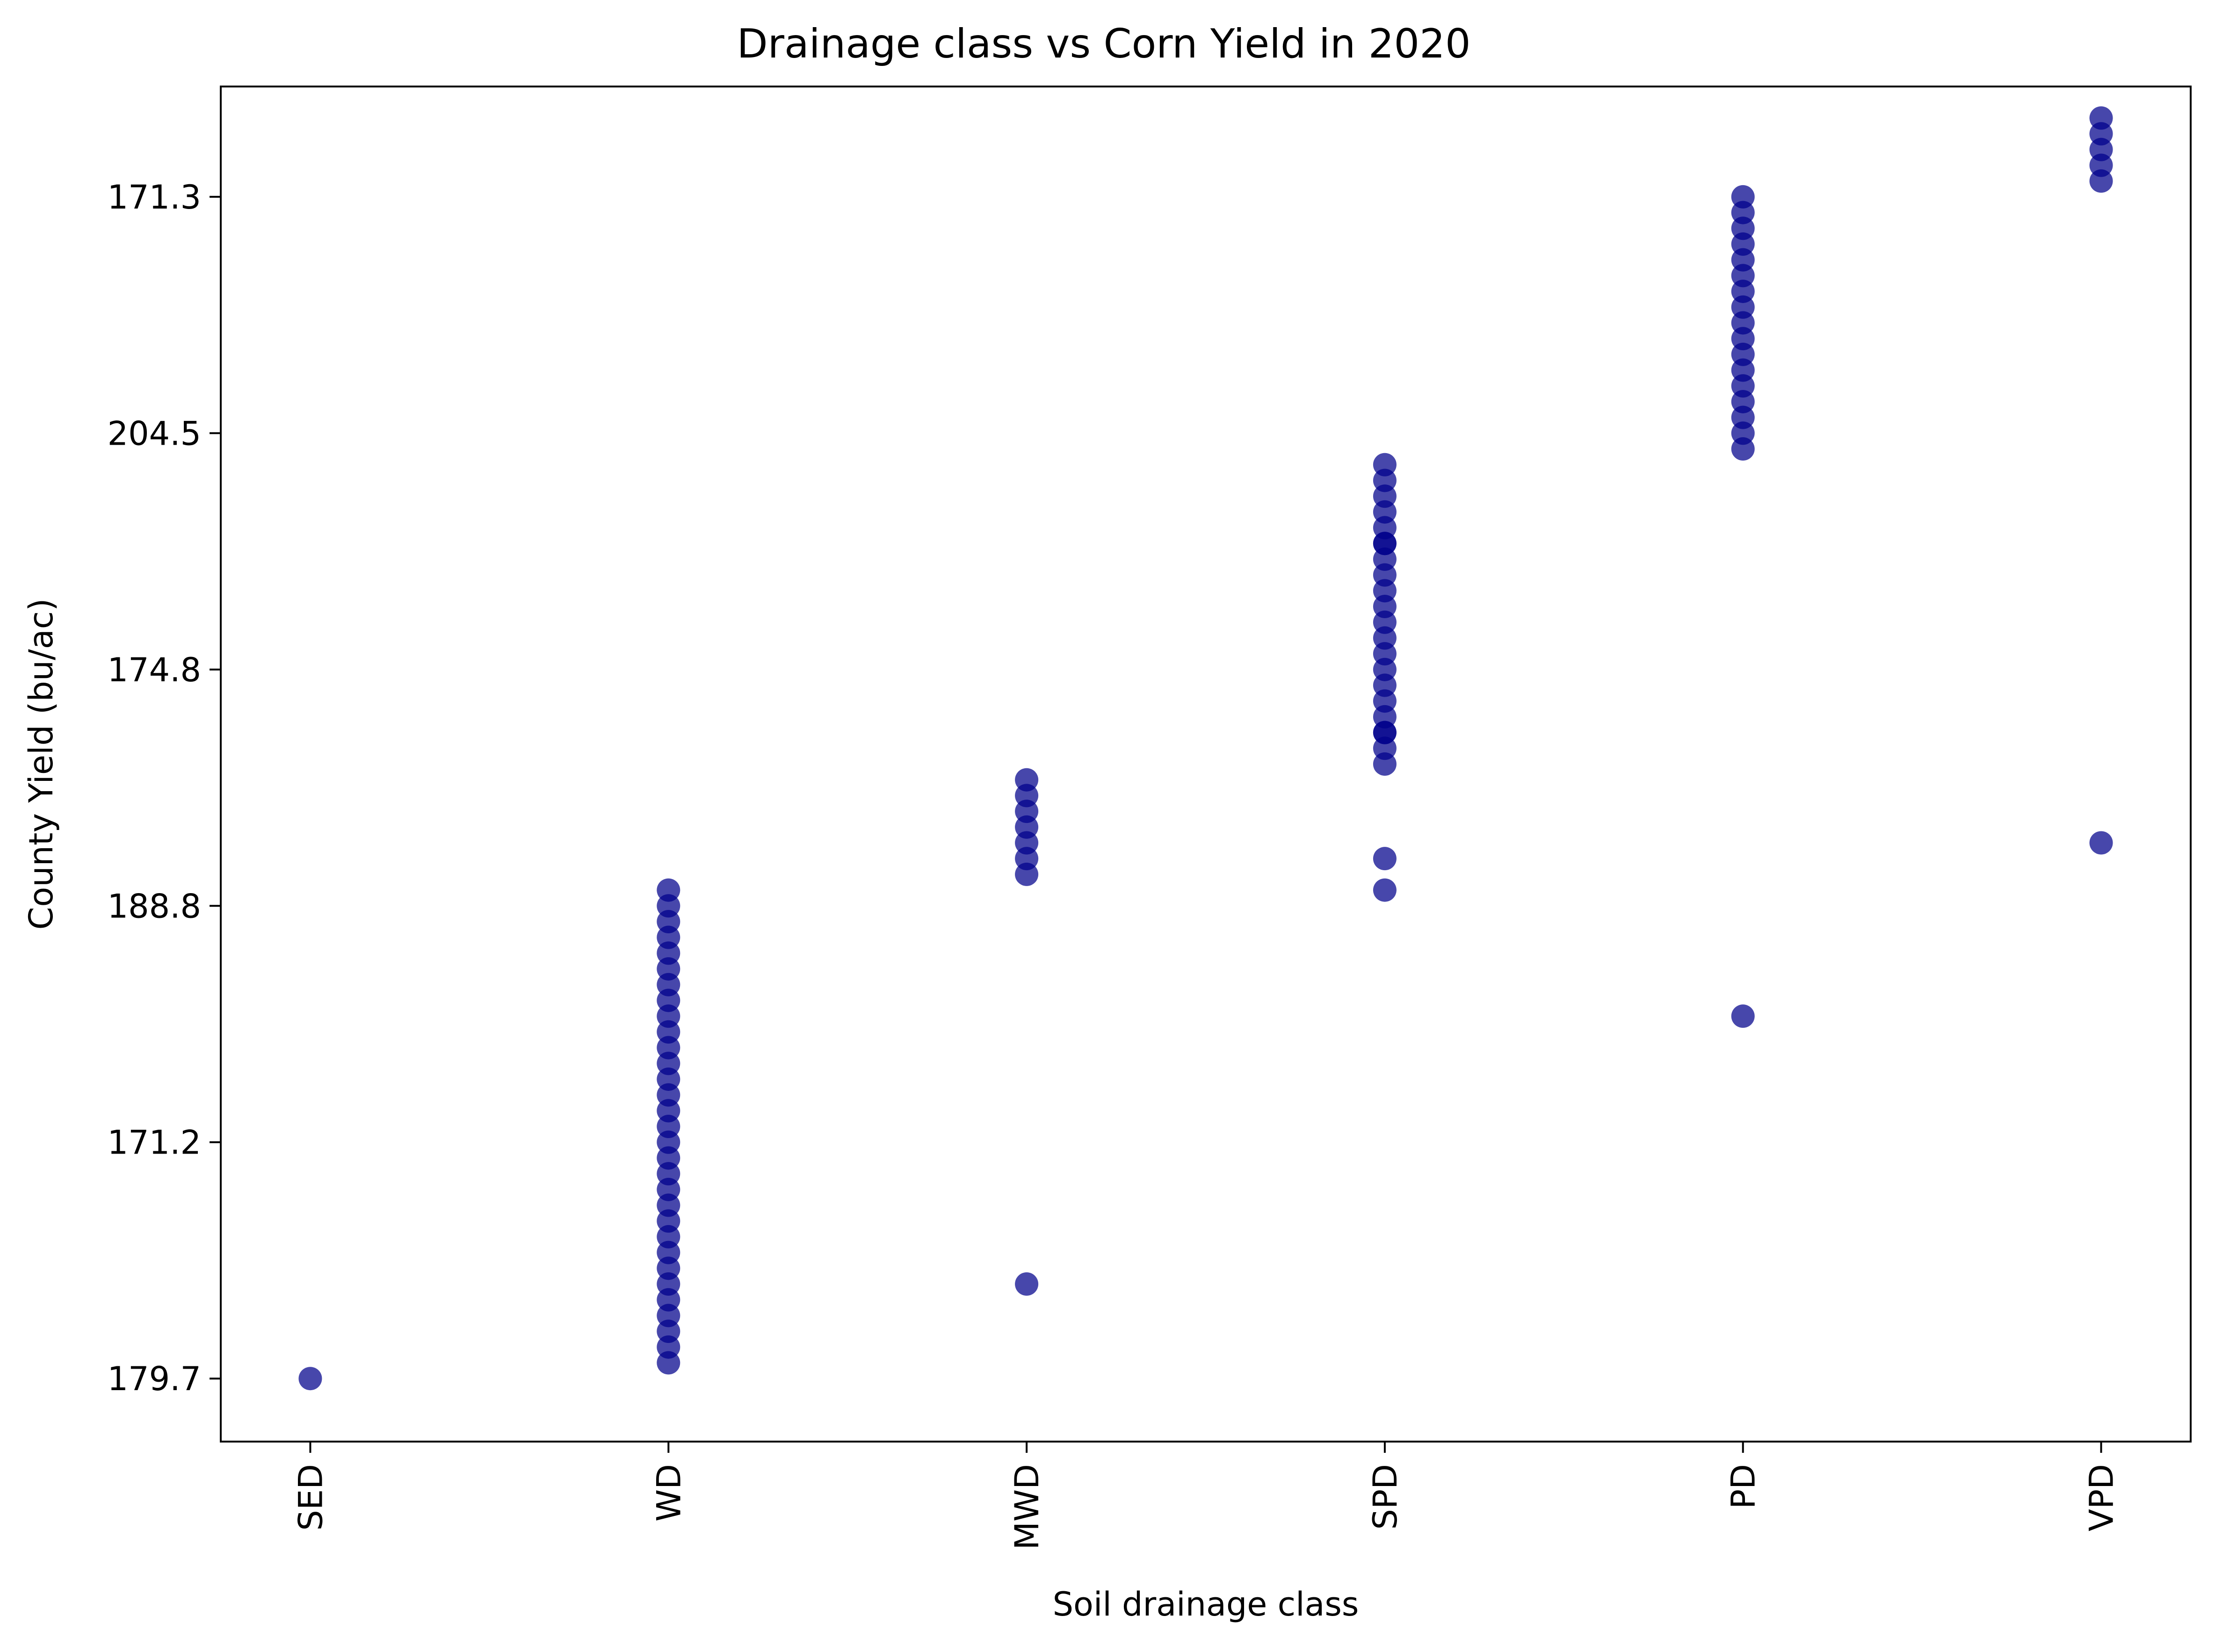 Image resolution: width=2215 pixels, height=1652 pixels. What do you see at coordinates (154, 670) in the screenshot?
I see `y-tick-label: 174.8` at bounding box center [154, 670].